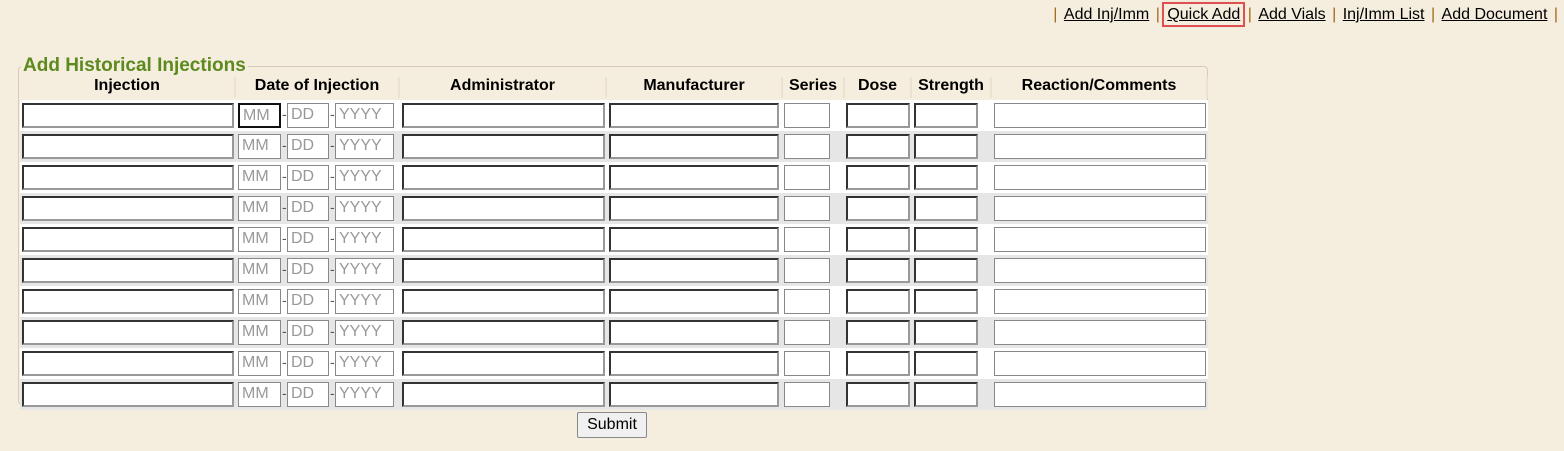 Image resolution: width=1564 pixels, height=451 pixels. Describe the element at coordinates (1106, 14) in the screenshot. I see `nav-link-add-inj-imm: Add Inj/Imm` at that location.